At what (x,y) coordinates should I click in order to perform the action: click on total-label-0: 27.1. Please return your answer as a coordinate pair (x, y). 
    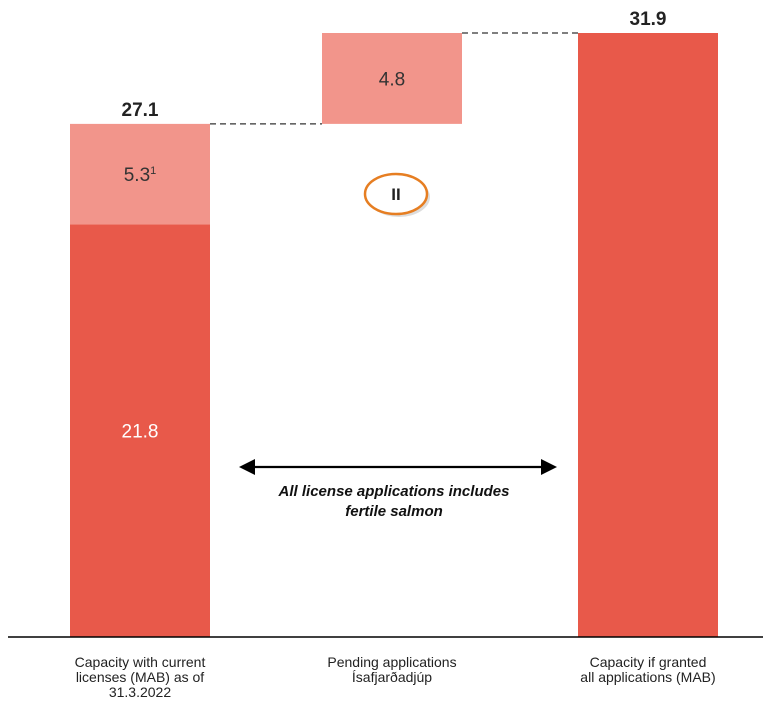
    Looking at the image, I should click on (140, 110).